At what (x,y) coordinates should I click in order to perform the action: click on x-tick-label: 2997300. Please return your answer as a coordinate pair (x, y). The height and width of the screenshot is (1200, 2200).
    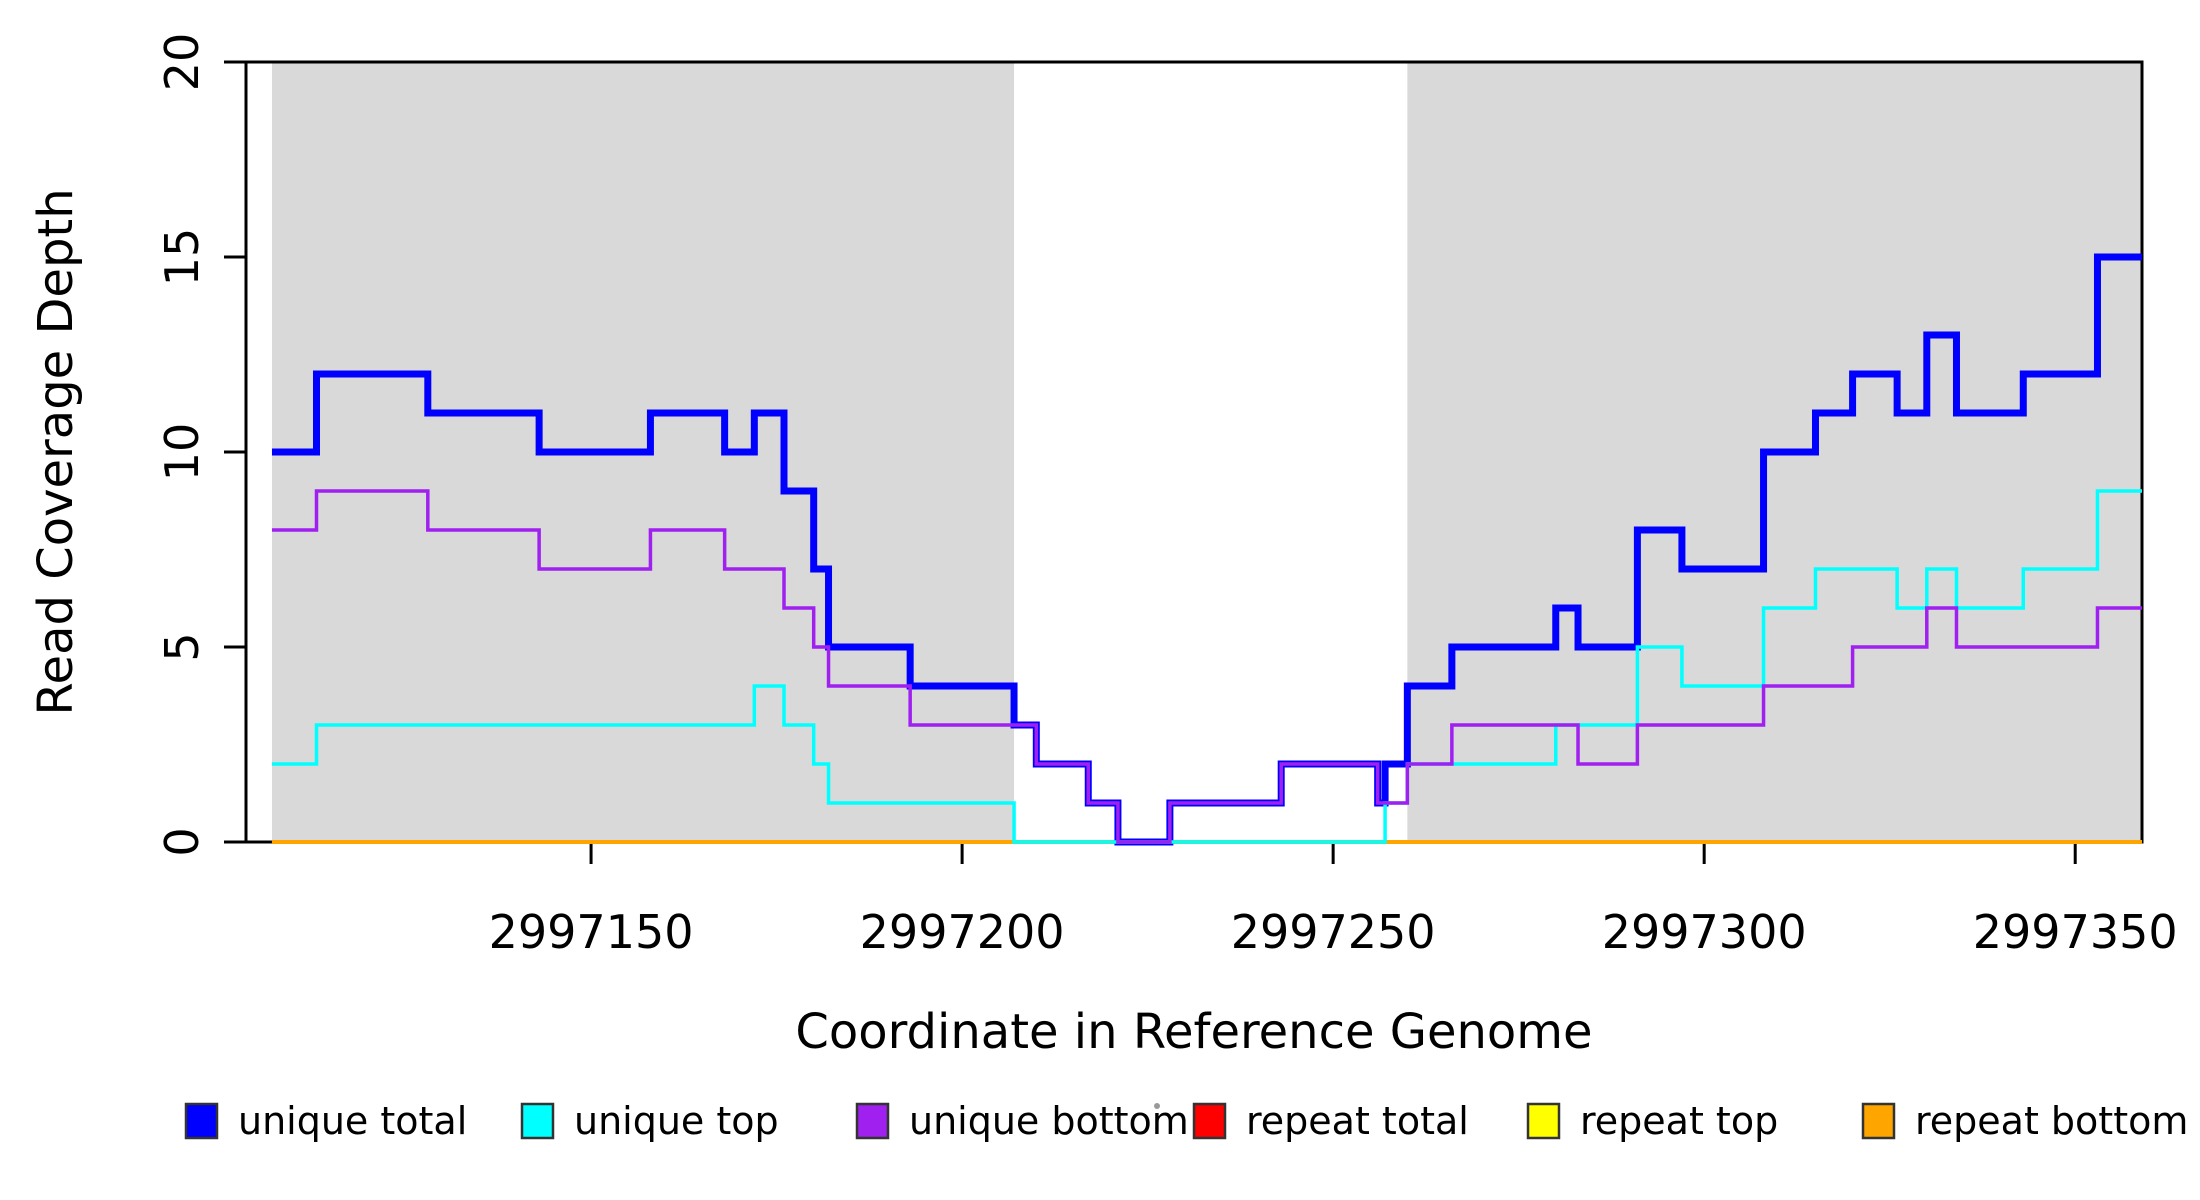
    Looking at the image, I should click on (1704, 932).